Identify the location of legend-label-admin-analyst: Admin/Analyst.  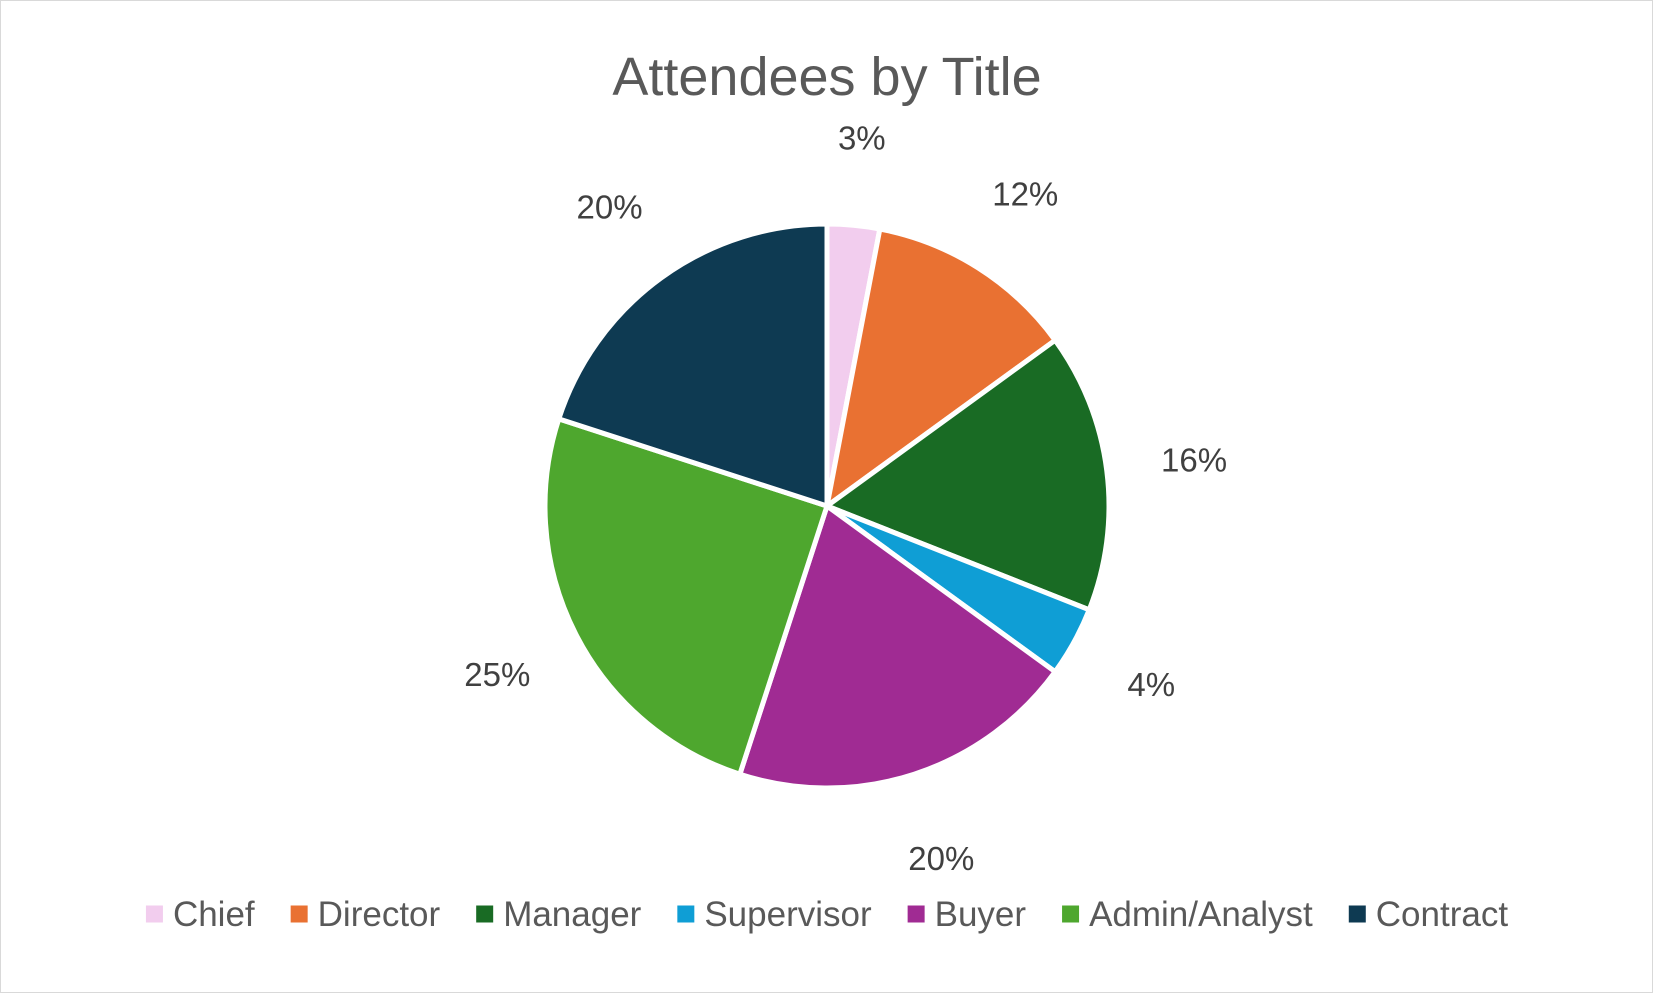
(1201, 914).